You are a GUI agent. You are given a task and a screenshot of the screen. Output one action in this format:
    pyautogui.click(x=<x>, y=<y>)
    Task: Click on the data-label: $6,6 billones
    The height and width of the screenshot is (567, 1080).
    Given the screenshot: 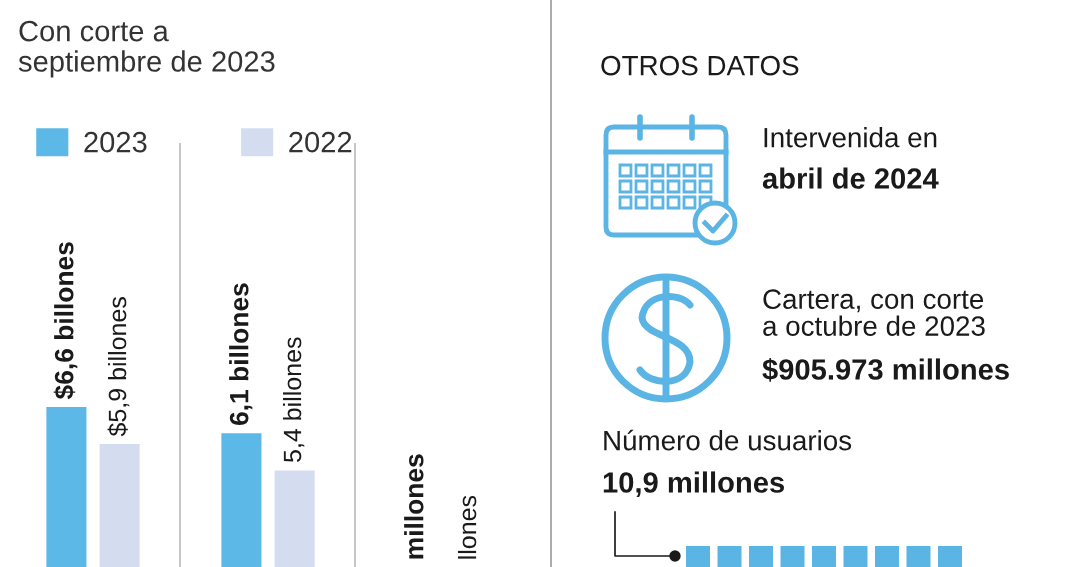 What is the action you would take?
    pyautogui.click(x=65, y=321)
    